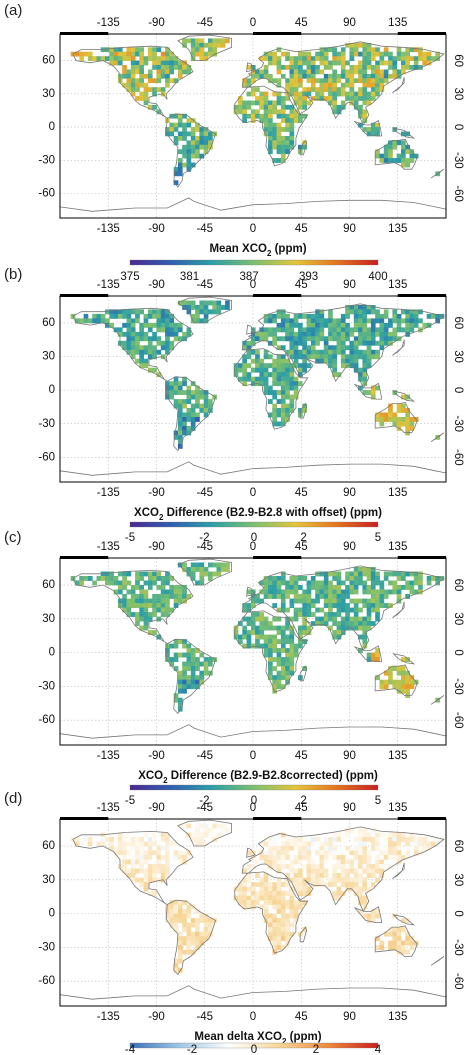 The image size is (474, 1055). What do you see at coordinates (397, 547) in the screenshot?
I see `lon-tick-top: 135` at bounding box center [397, 547].